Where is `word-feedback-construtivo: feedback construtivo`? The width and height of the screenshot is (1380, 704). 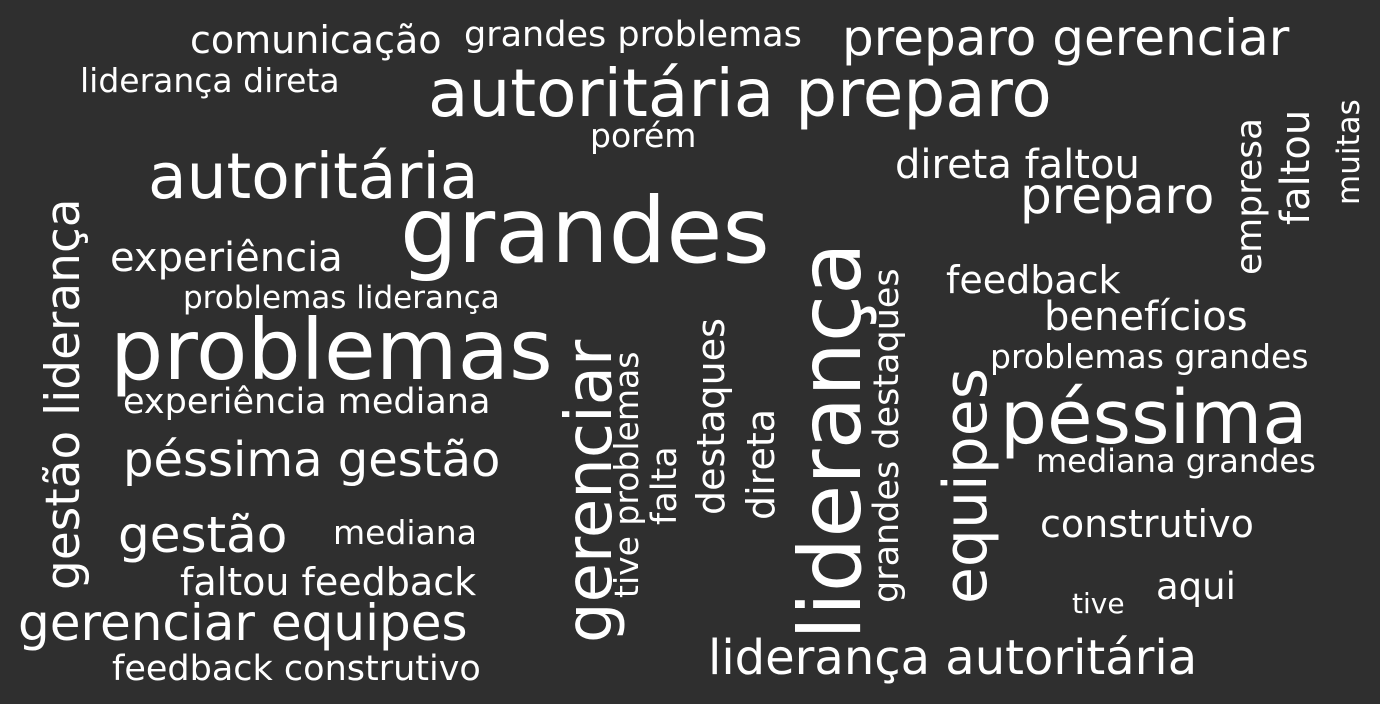
word-feedback-construtivo: feedback construtivo is located at coordinates (296, 669).